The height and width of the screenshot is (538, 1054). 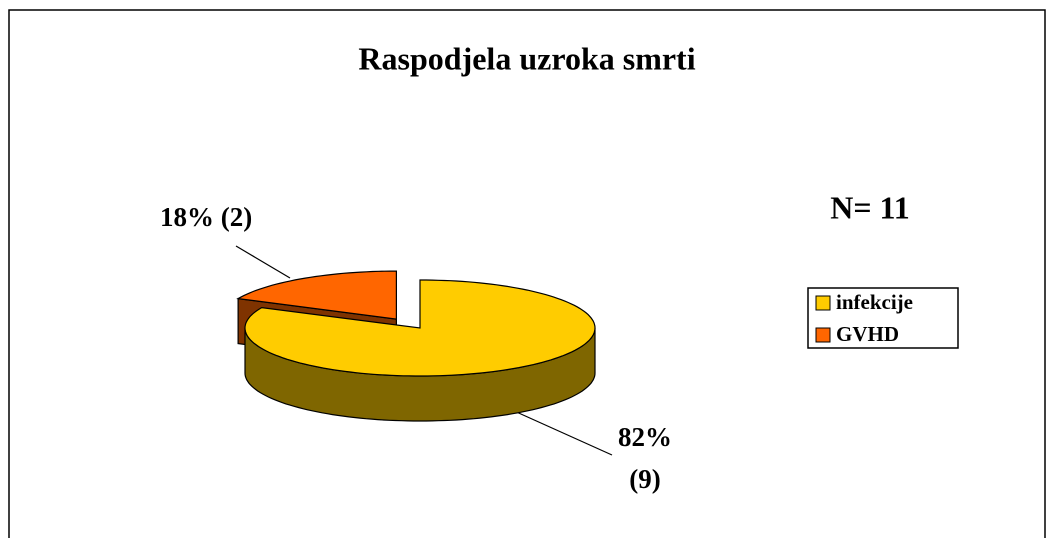 What do you see at coordinates (870, 207) in the screenshot?
I see `annotation: N= 11` at bounding box center [870, 207].